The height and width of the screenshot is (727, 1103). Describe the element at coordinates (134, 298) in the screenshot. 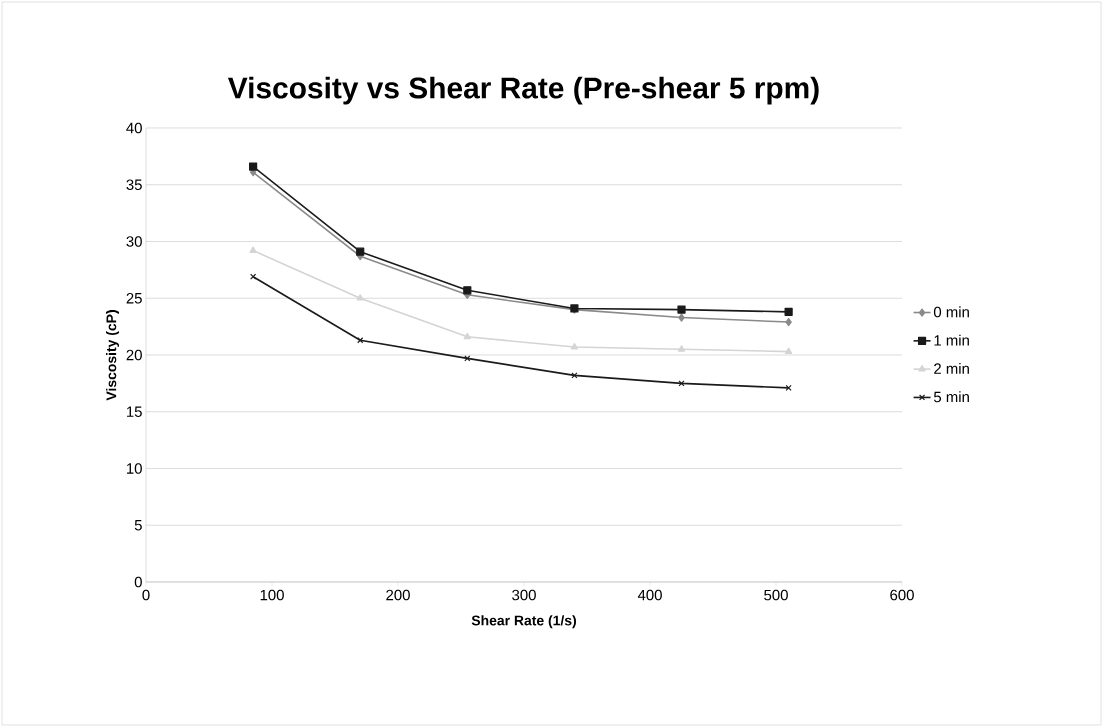

I see `y-tick-label: 25` at that location.